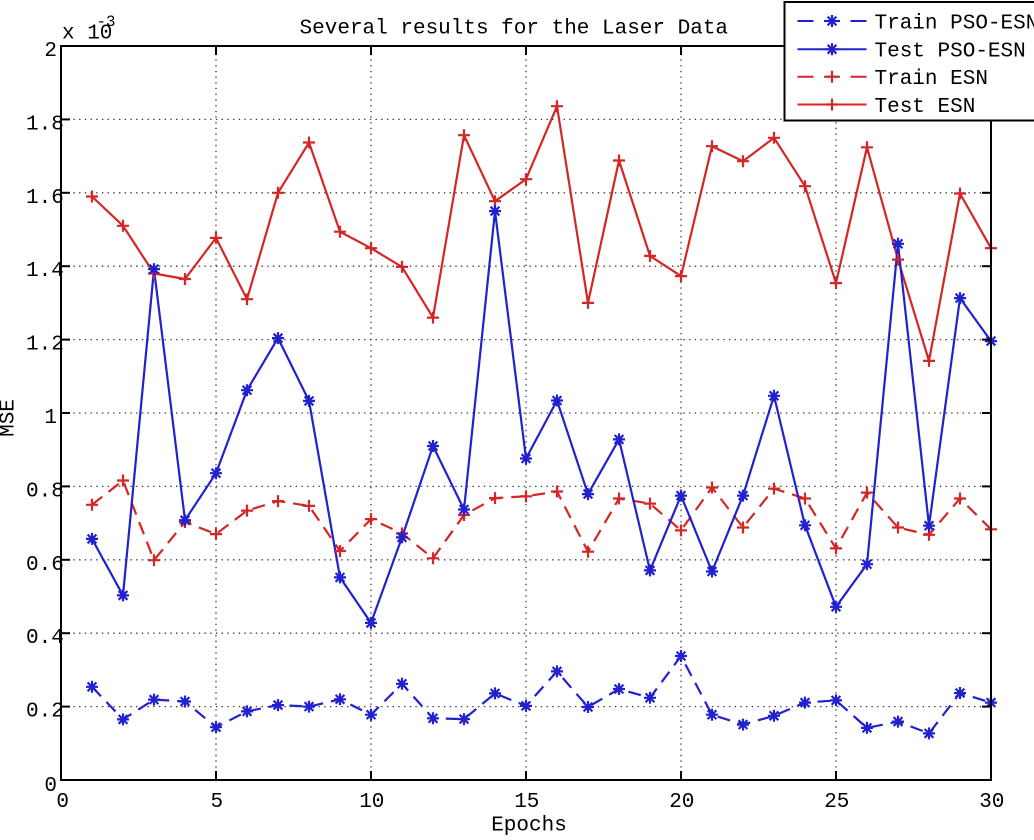  I want to click on svg-text: Train PSO-ESN, so click(954, 23).